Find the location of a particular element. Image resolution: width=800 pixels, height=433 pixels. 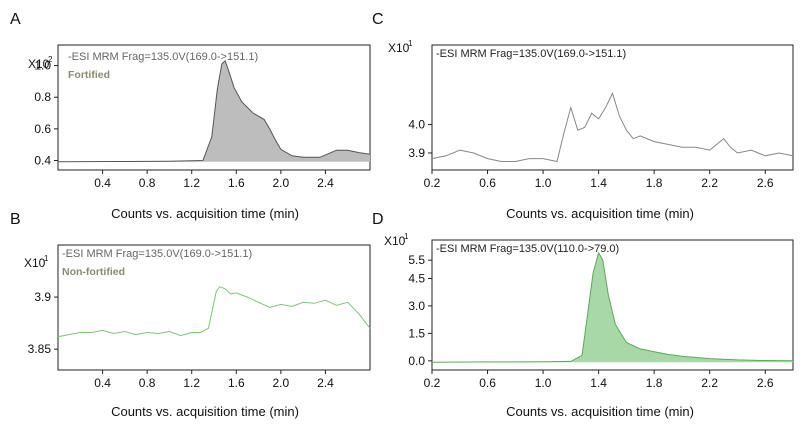

mrm-annotation-c: -ESI MRM Frag=135.0V(169.0->151.1) is located at coordinates (531, 54).